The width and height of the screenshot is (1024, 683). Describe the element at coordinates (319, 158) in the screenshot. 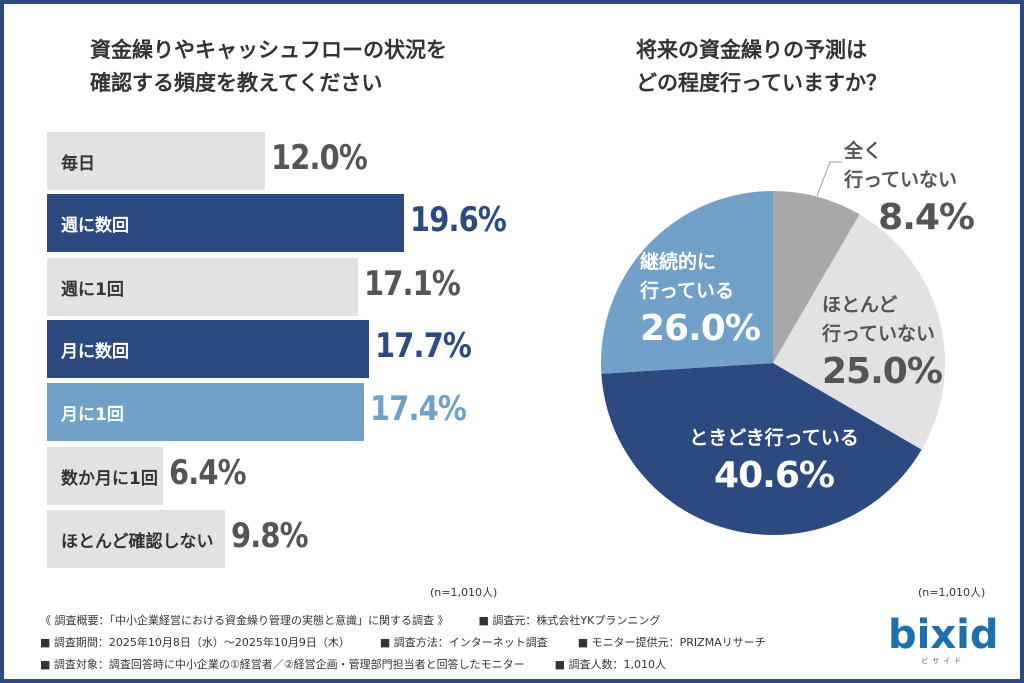

I see `bar-value-label: 12.0%` at that location.